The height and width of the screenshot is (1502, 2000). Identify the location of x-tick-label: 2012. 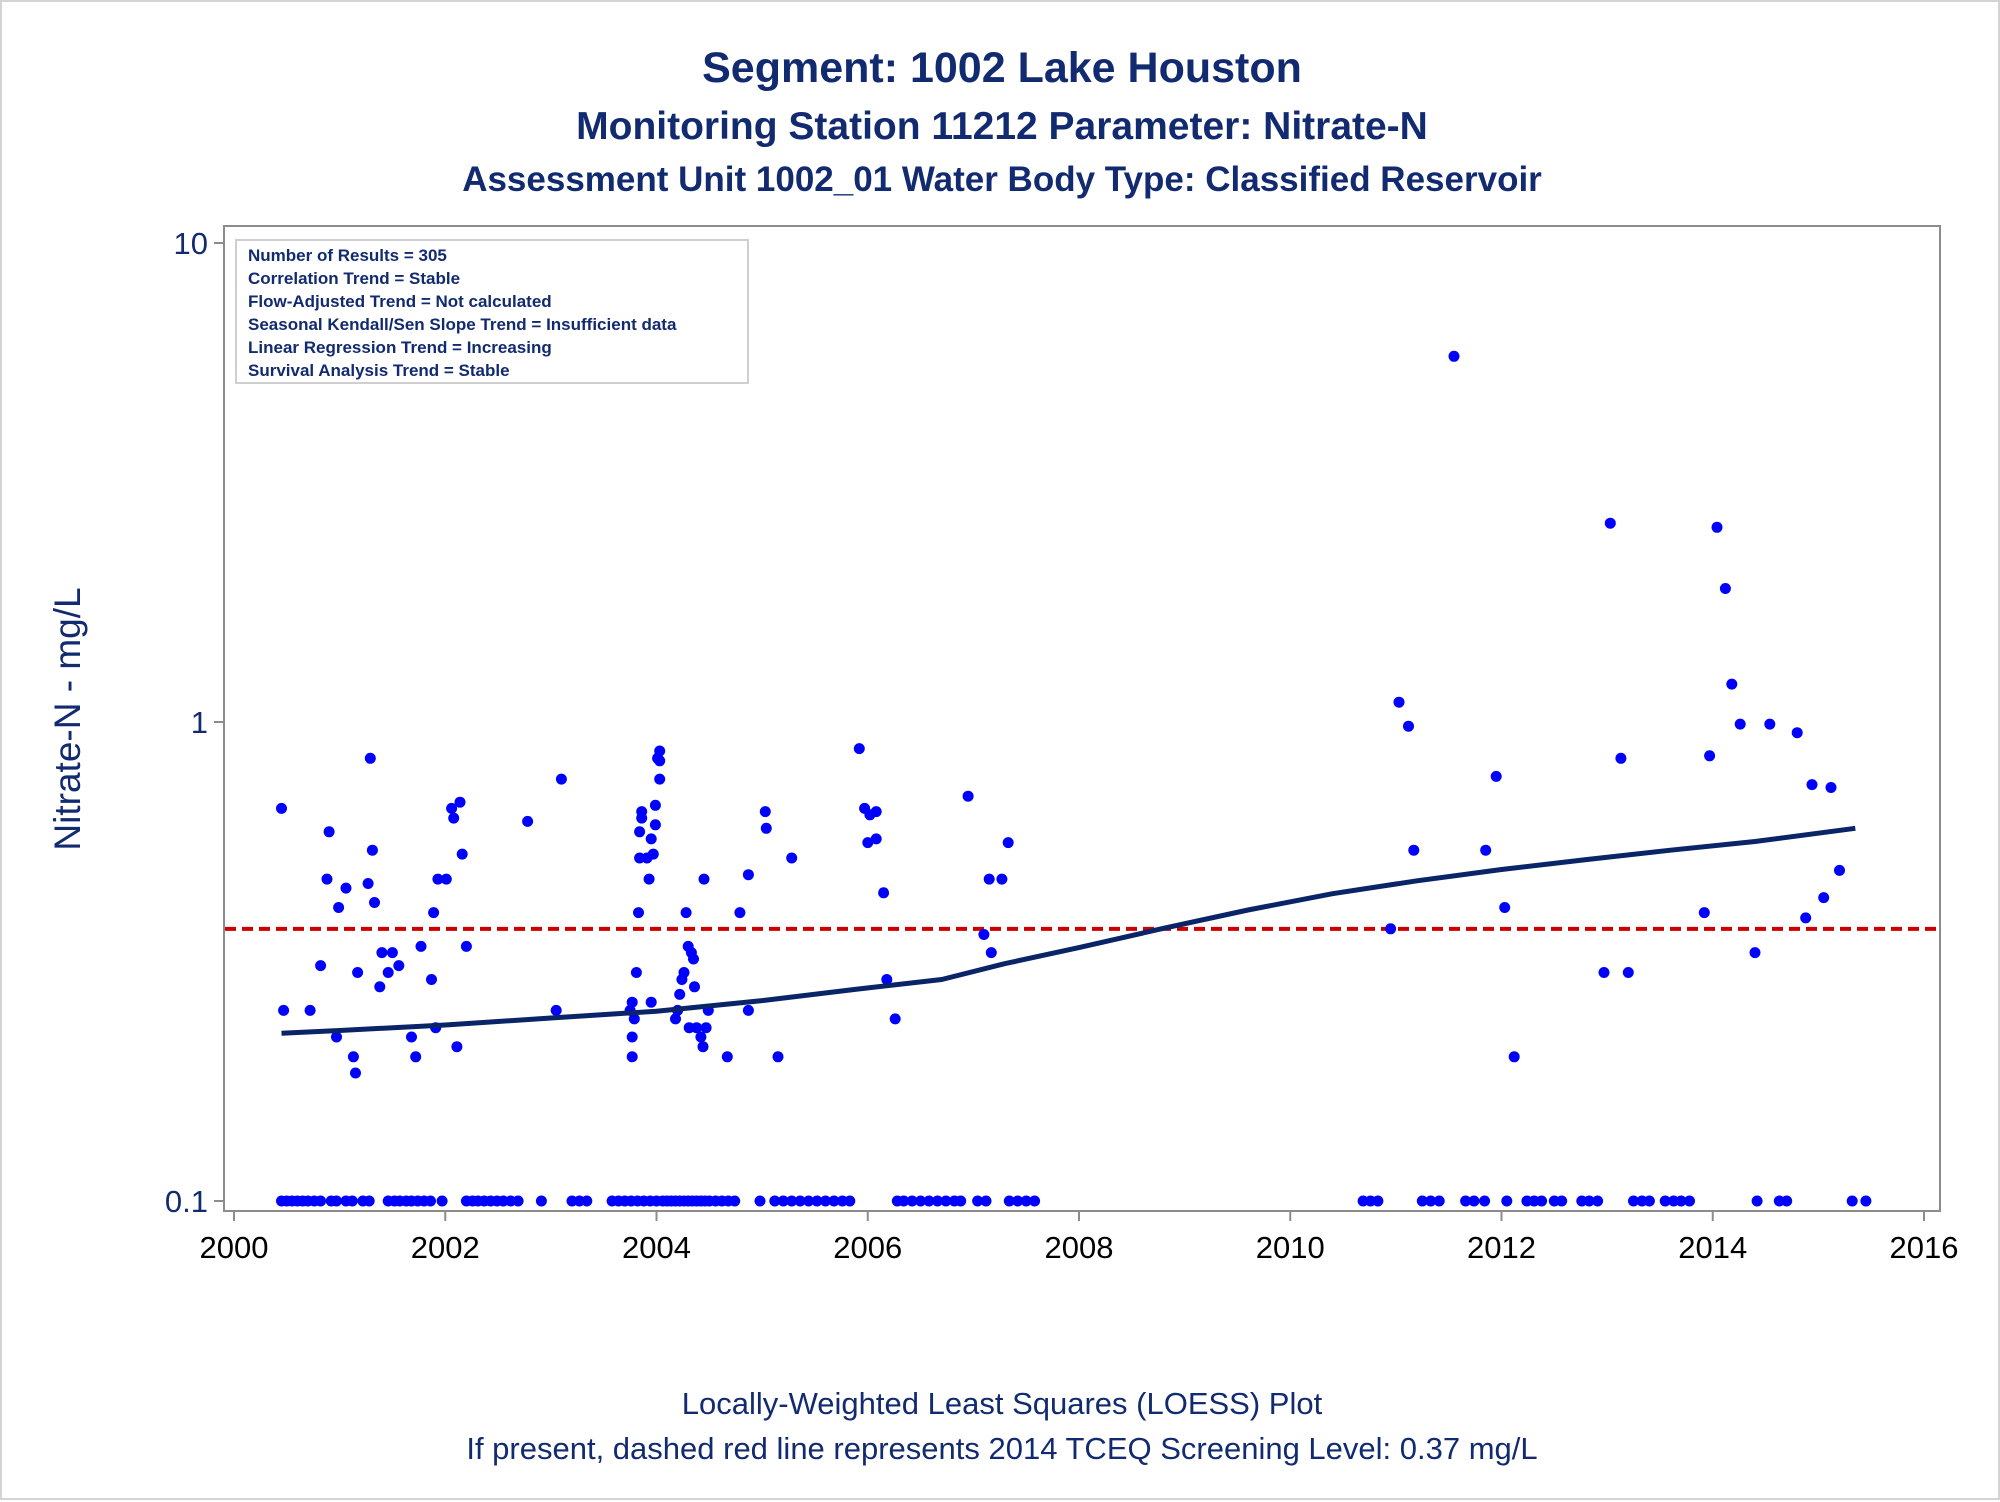
(1501, 1247).